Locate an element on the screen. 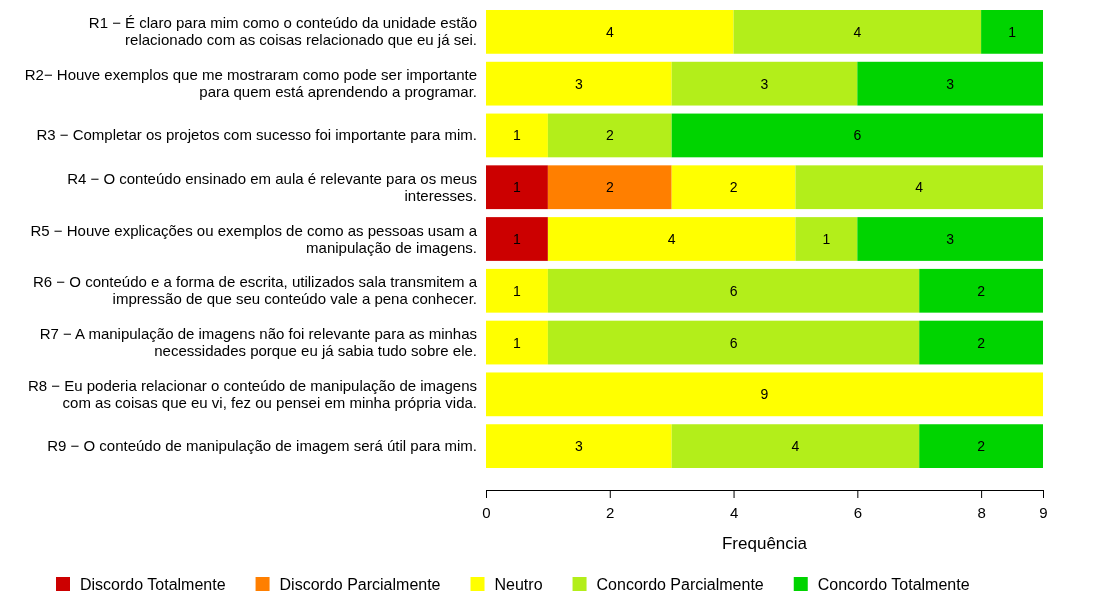 The width and height of the screenshot is (1115, 594). y-tick-label: R8 − Eu poderia relacionar o conteúdo de manipulação de imagens com as coisas que eu vi, fez ou pensei em minha própria vida. is located at coordinates (252, 393).